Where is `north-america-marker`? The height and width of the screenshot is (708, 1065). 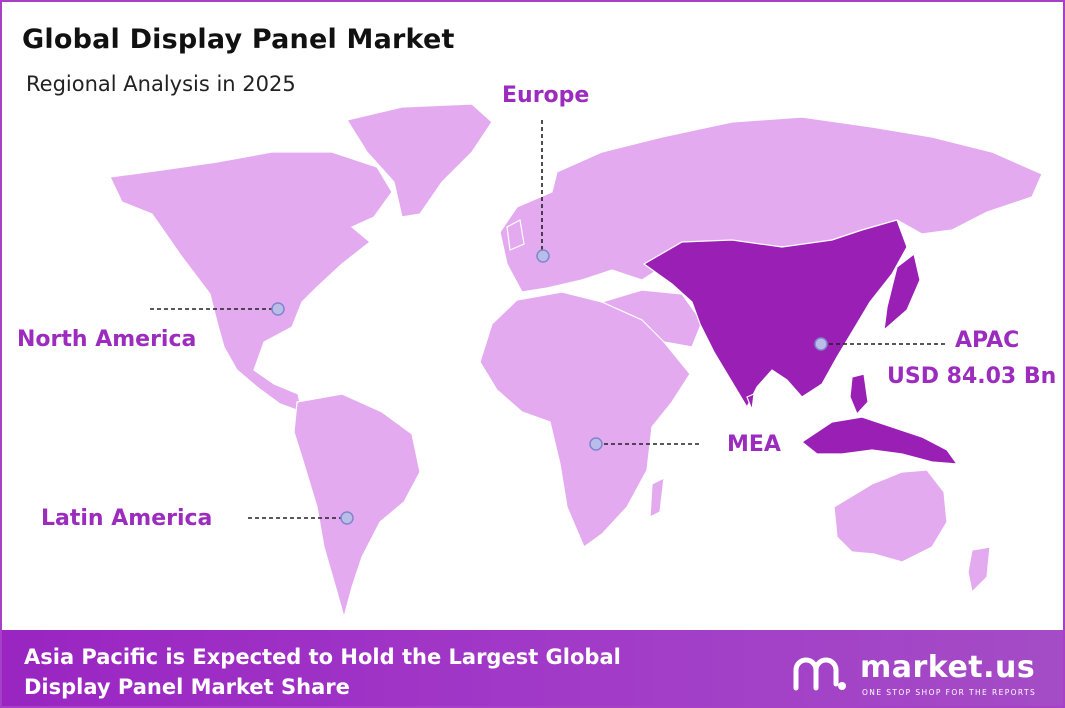 north-america-marker is located at coordinates (278, 309).